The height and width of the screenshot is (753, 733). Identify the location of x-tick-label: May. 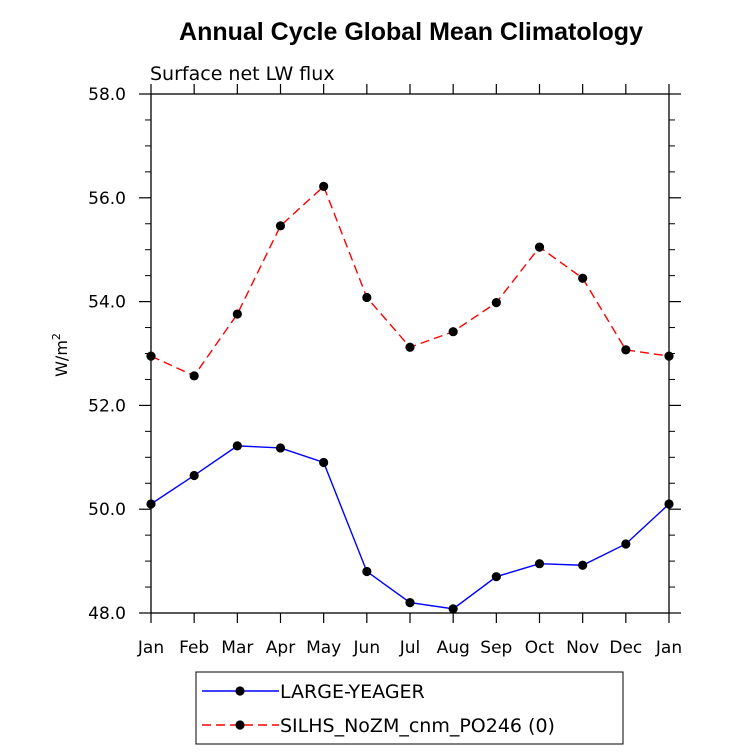
(323, 648).